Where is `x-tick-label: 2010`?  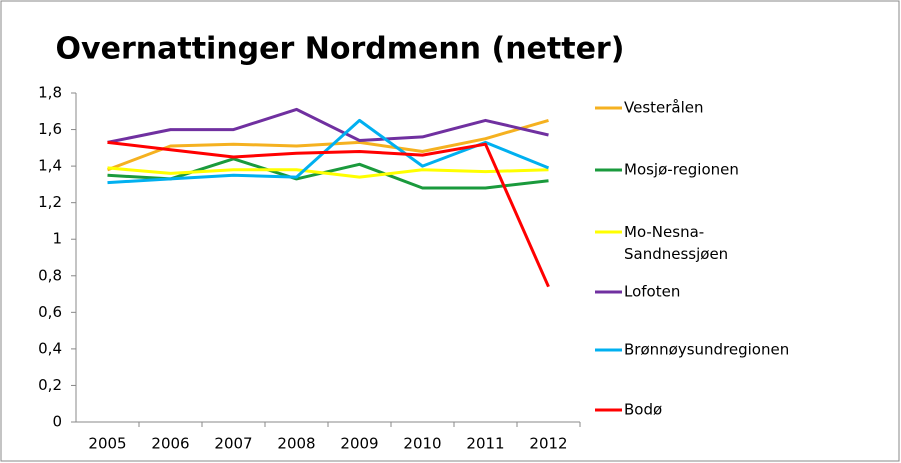
x-tick-label: 2010 is located at coordinates (422, 444).